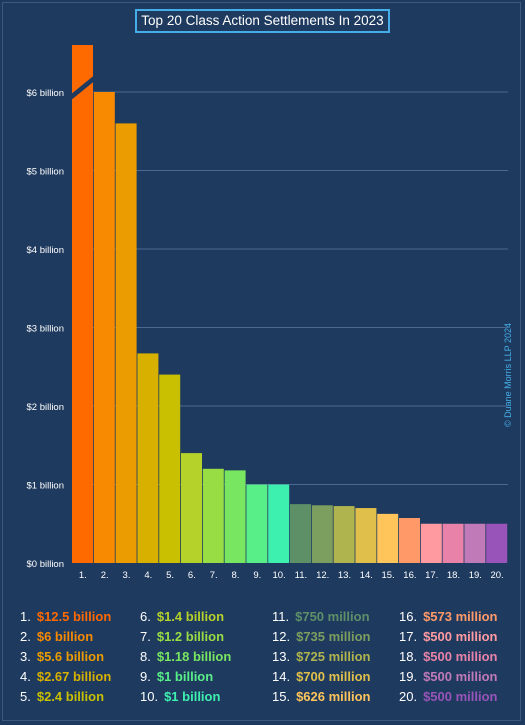 The image size is (525, 725). I want to click on x-tick-label: 9., so click(257, 575).